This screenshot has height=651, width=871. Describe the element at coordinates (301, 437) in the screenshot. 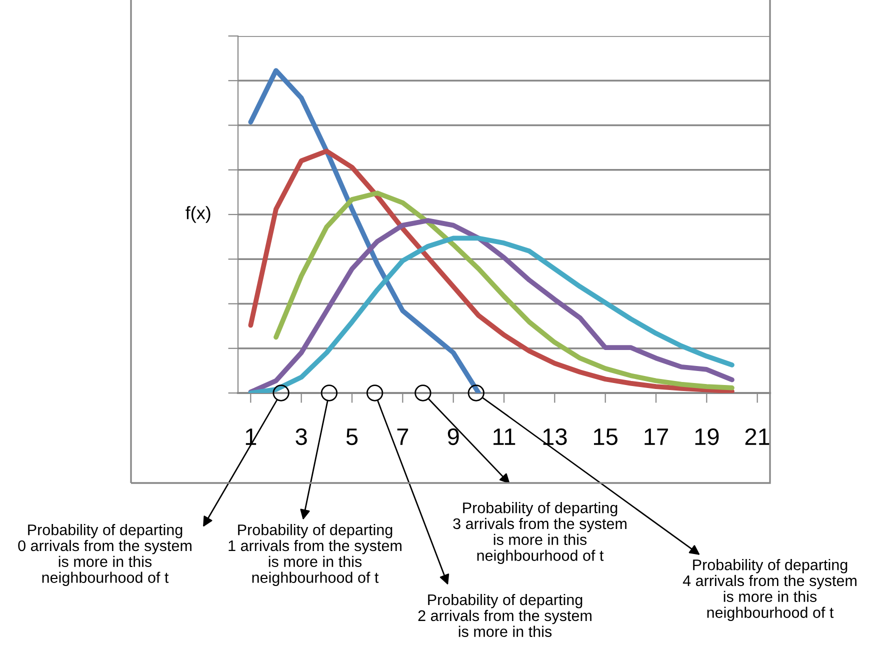

I see `x-tick-label: 3` at that location.